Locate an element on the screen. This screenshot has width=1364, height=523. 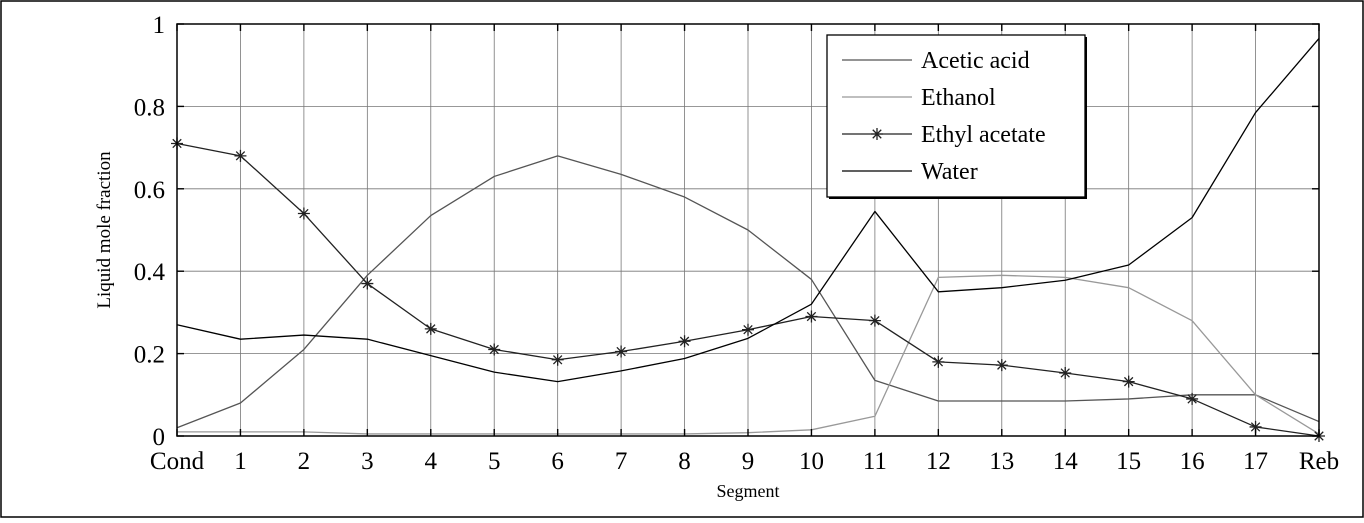
y-axis-title: Liquid mole fraction is located at coordinates (104, 230).